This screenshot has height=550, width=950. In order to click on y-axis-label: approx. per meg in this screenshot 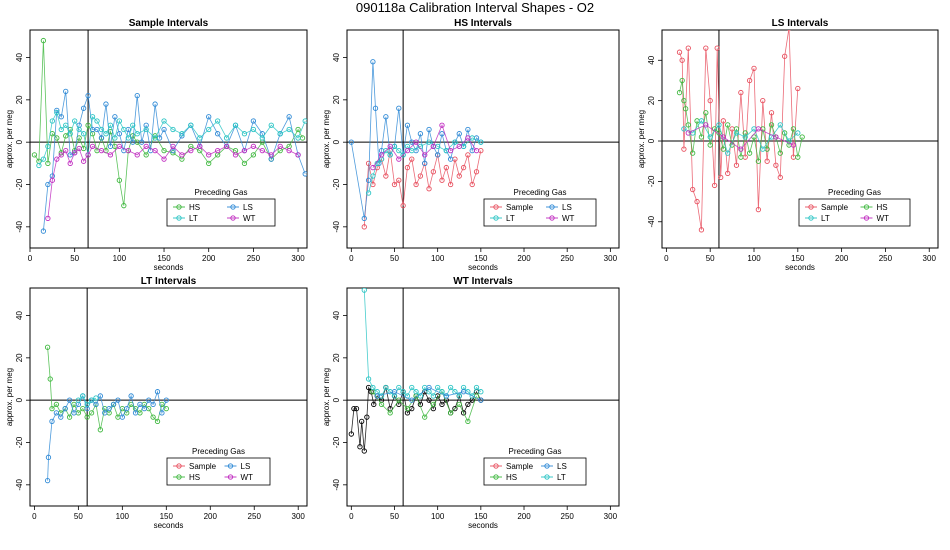, I will do `click(326, 139)`.